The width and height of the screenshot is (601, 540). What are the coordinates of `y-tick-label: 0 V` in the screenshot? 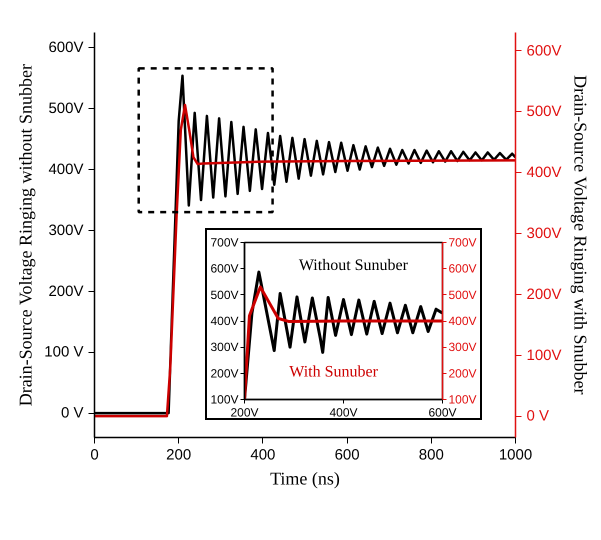 It's located at (72, 413).